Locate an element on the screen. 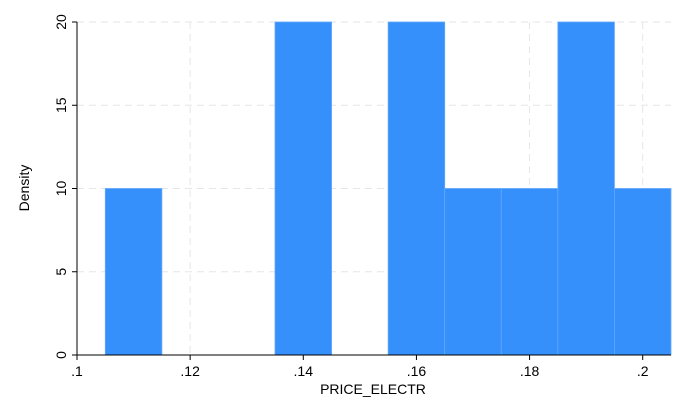 The width and height of the screenshot is (694, 416). y-tick-label: 20 is located at coordinates (61, 22).